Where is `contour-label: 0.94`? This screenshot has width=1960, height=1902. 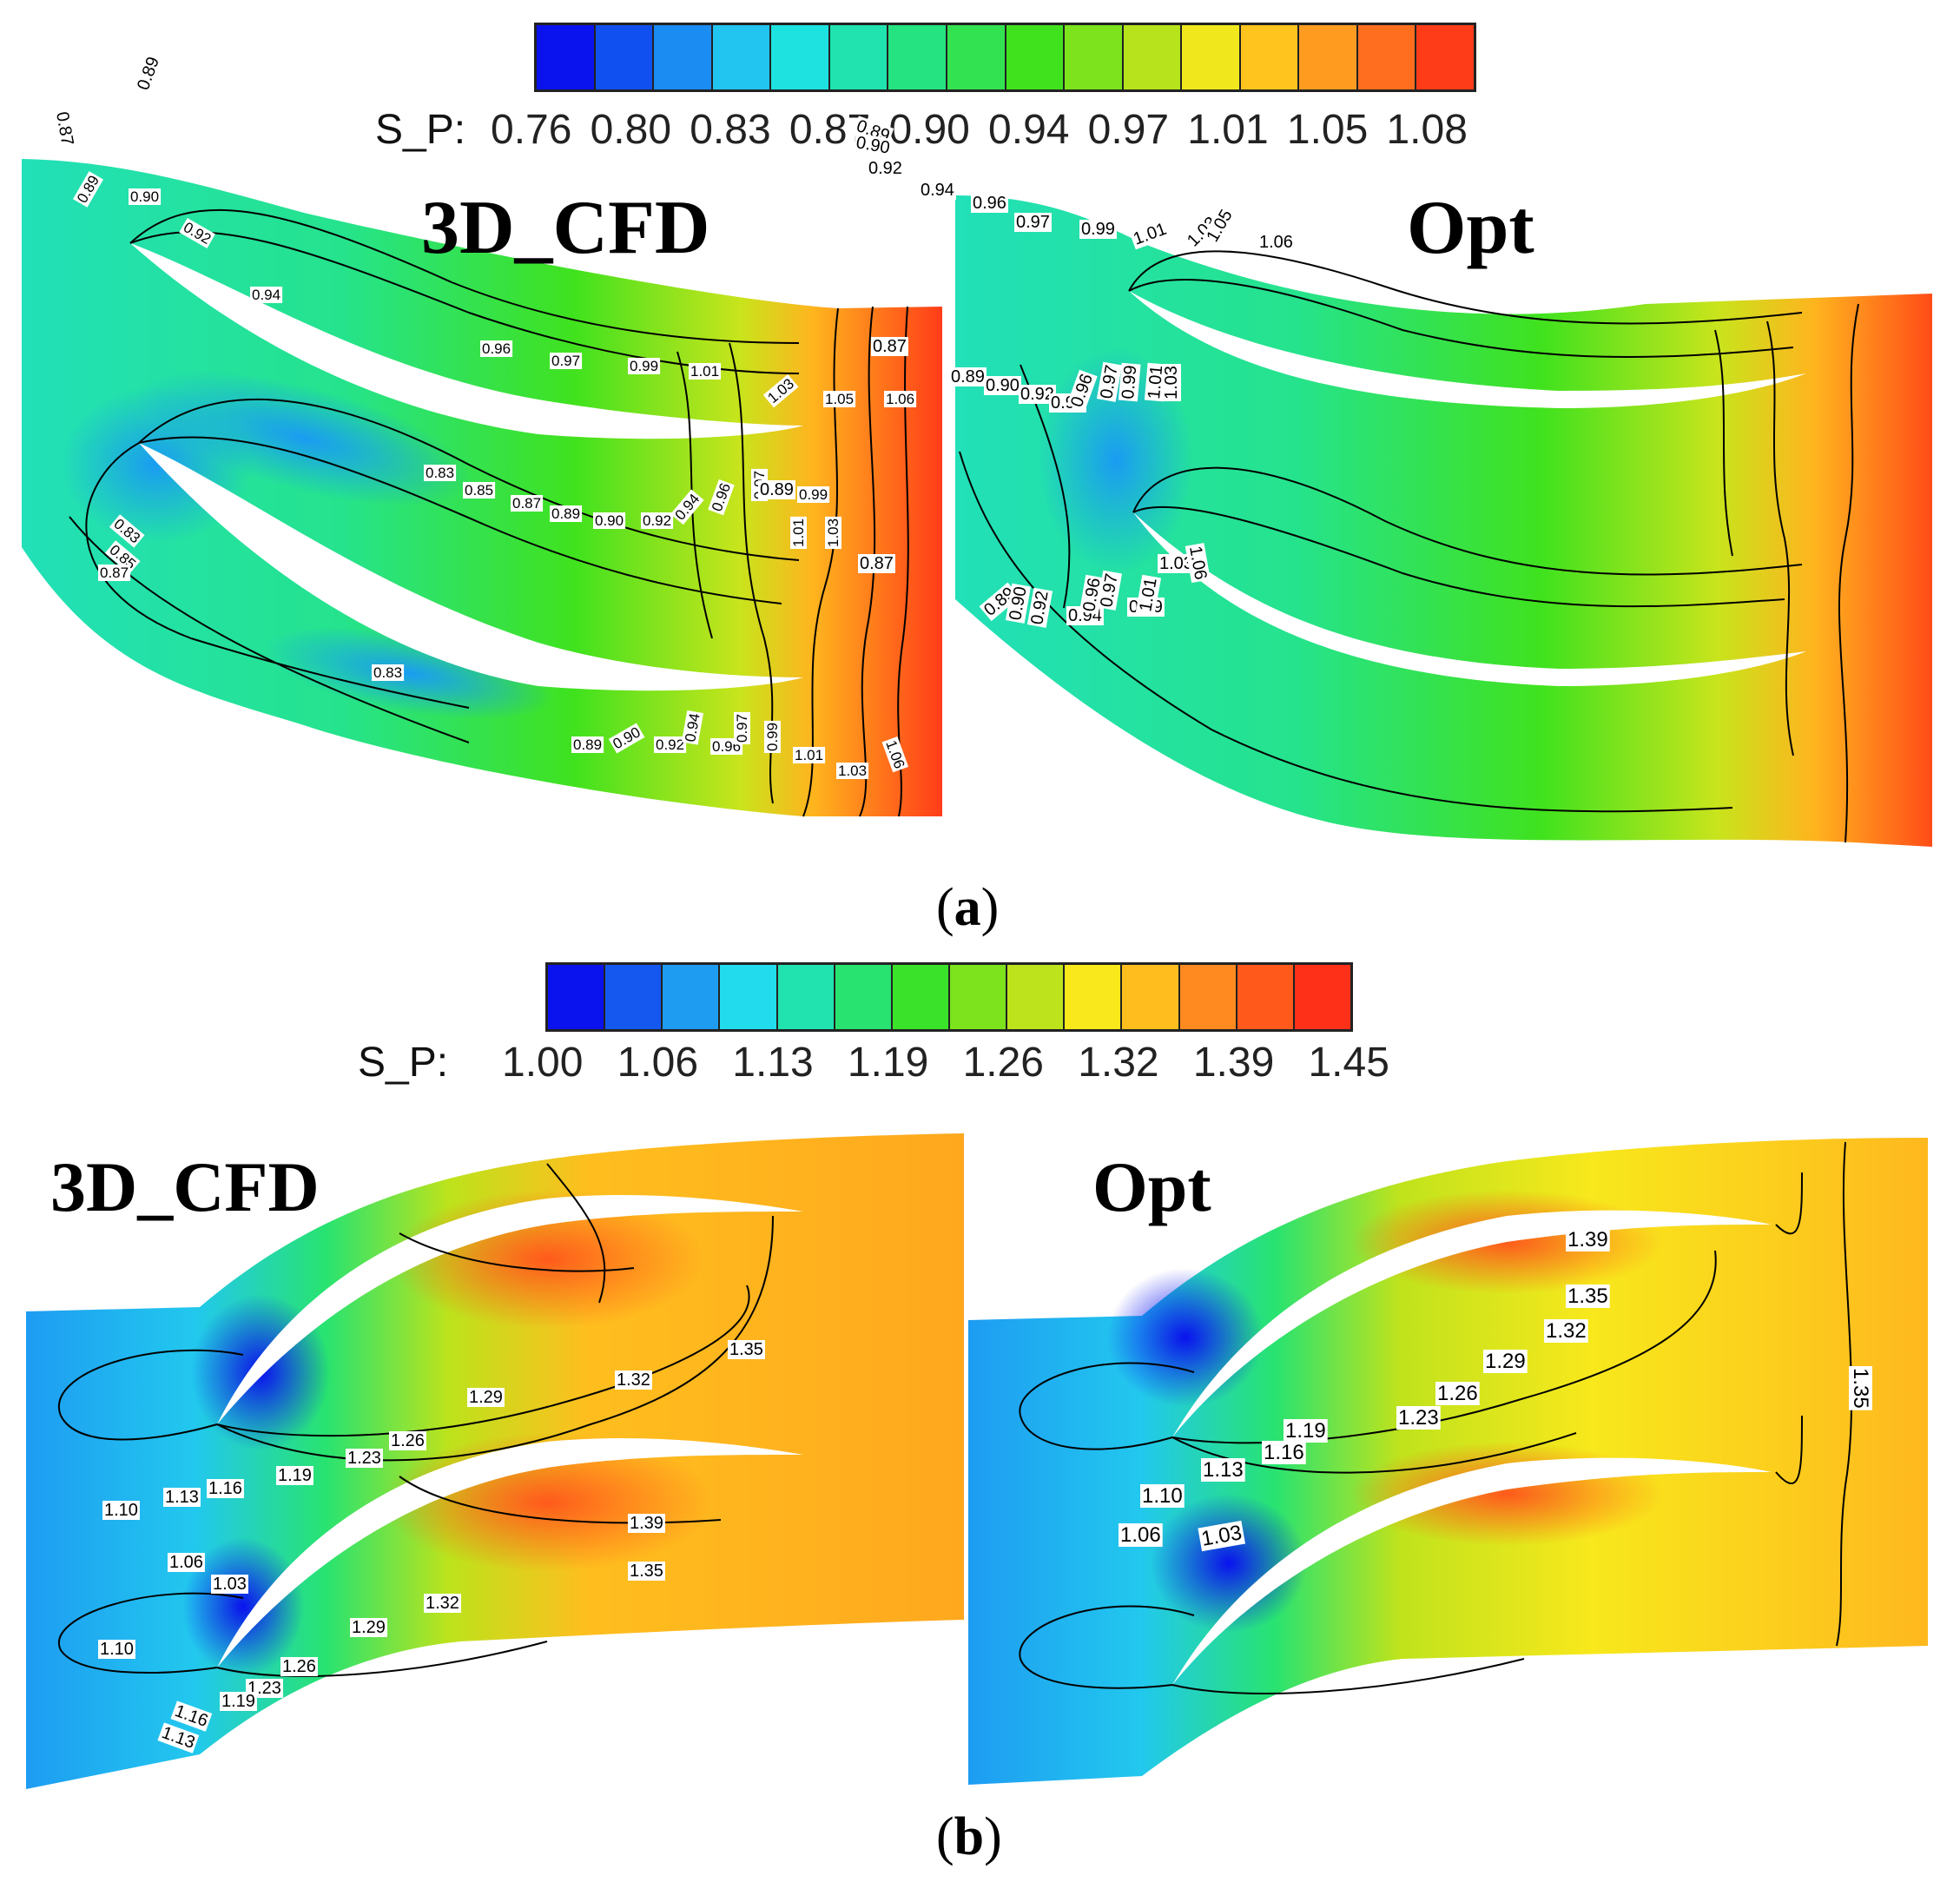
contour-label: 0.94 is located at coordinates (938, 190).